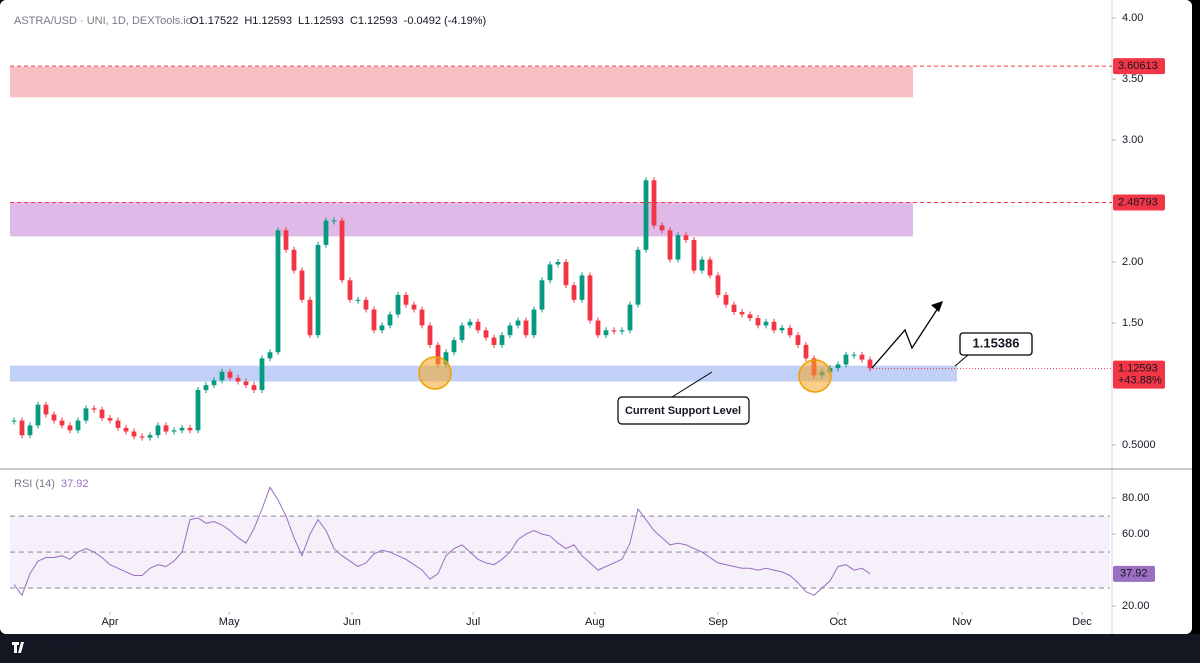 This screenshot has width=1200, height=663. I want to click on header-item: O1.17522, so click(214, 21).